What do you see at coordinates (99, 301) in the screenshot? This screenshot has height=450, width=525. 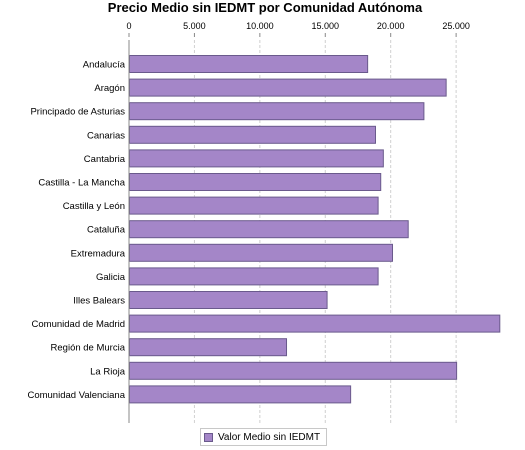 I see `category-label: Illes Balears` at bounding box center [99, 301].